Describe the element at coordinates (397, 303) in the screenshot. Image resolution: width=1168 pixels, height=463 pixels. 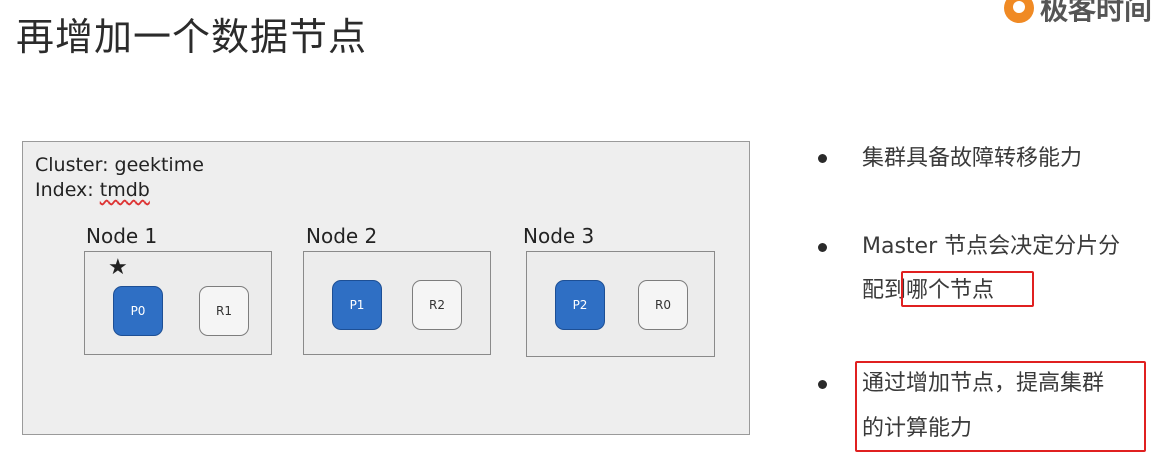
I see `node-2-box: P1 R2` at that location.